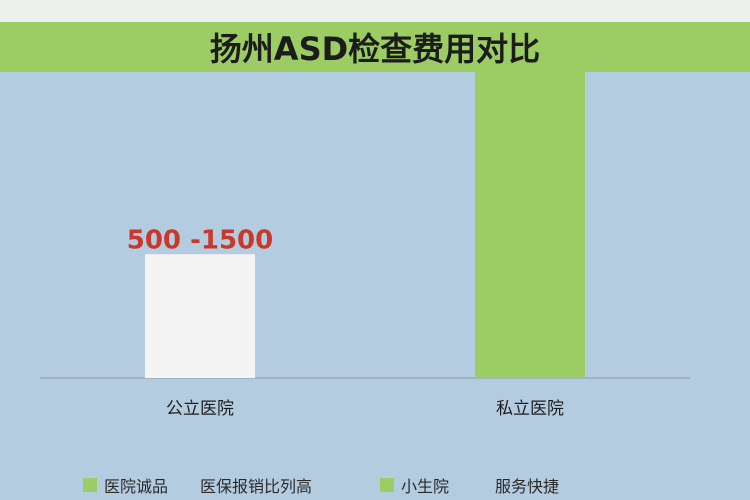 Image resolution: width=750 pixels, height=500 pixels. I want to click on legend-item-2: 医保报销比列高, so click(256, 485).